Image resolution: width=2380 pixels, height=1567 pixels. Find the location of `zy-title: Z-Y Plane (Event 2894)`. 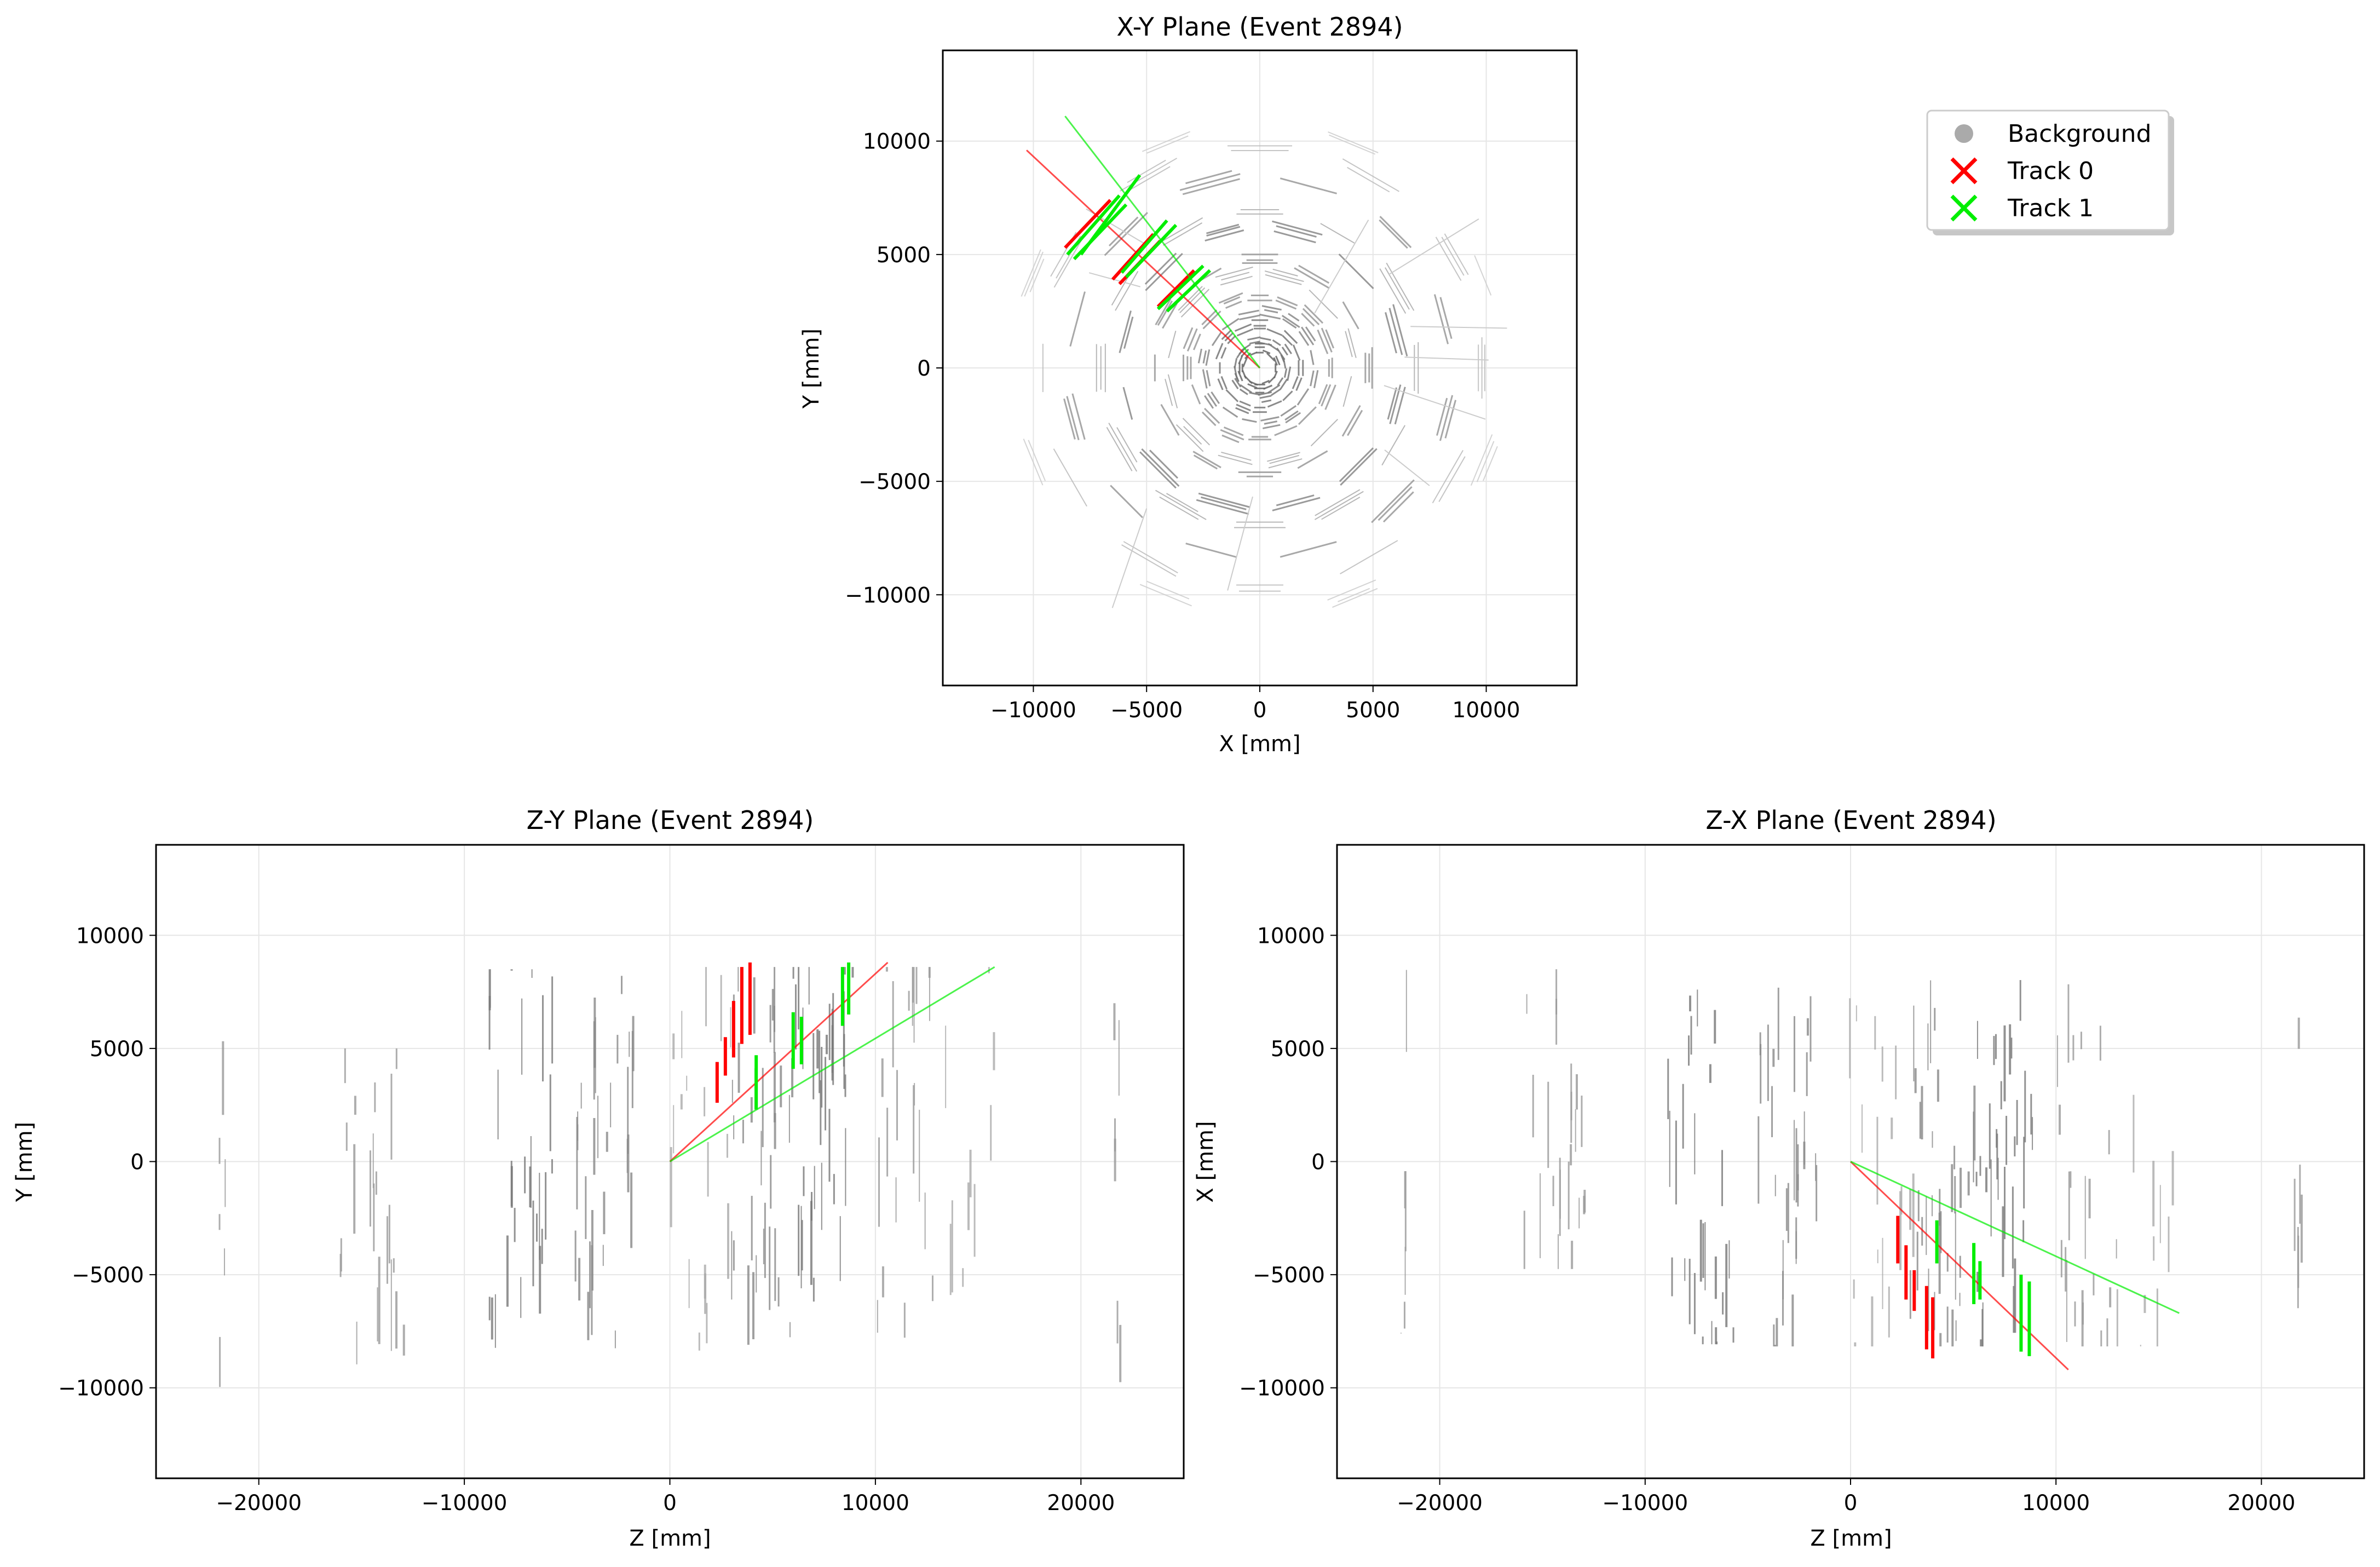

zy-title: Z-Y Plane (Event 2894) is located at coordinates (670, 820).